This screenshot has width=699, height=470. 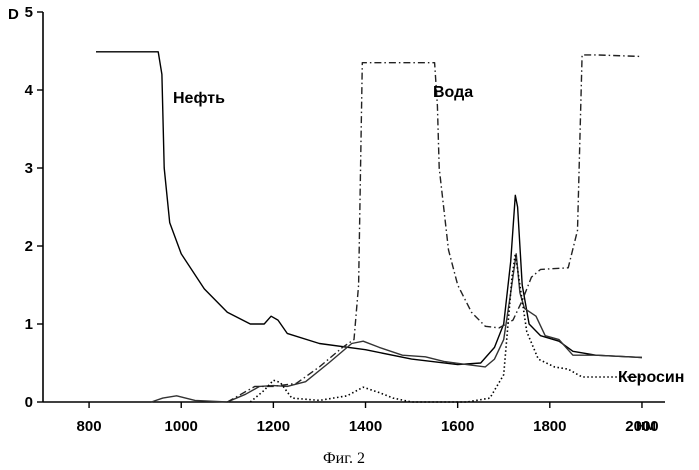 I want to click on series-label-kerosene: Керосин, so click(x=651, y=377).